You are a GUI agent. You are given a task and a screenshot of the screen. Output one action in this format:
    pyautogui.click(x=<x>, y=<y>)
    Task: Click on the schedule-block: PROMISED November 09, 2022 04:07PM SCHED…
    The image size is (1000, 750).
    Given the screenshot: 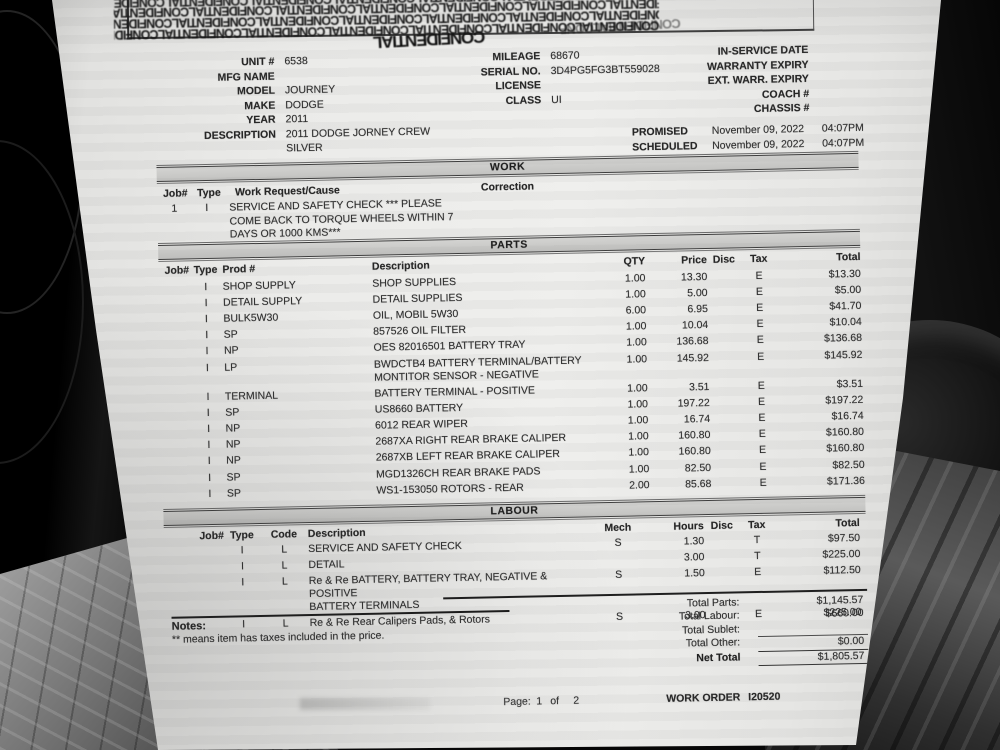 What is the action you would take?
    pyautogui.click(x=748, y=138)
    